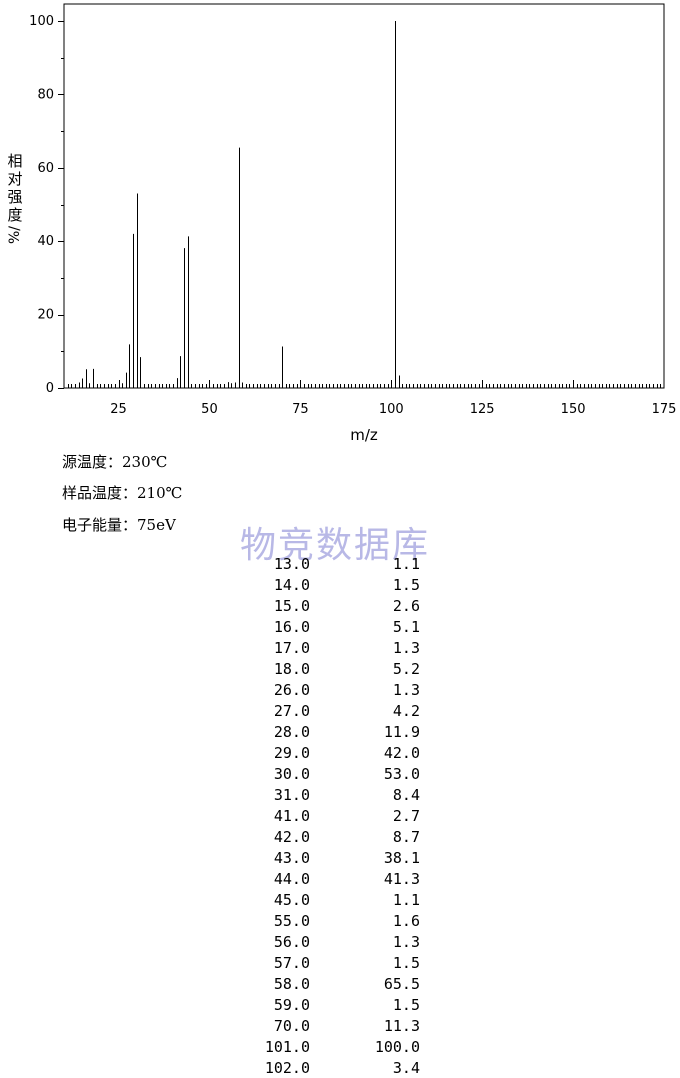  Describe the element at coordinates (119, 525) in the screenshot. I see `electron-energy: 电子能量：75eV` at that location.